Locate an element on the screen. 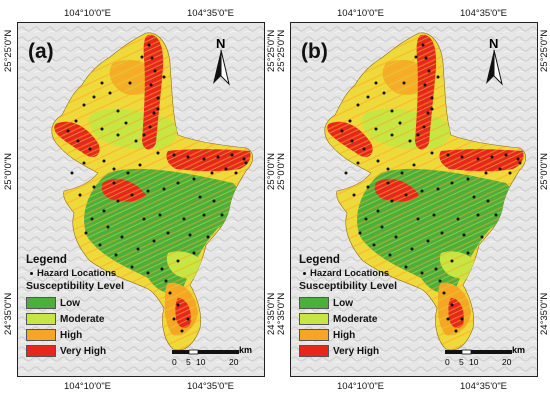 The image size is (550, 400). legend-hazard-locations: Hazard Locations is located at coordinates (350, 273).